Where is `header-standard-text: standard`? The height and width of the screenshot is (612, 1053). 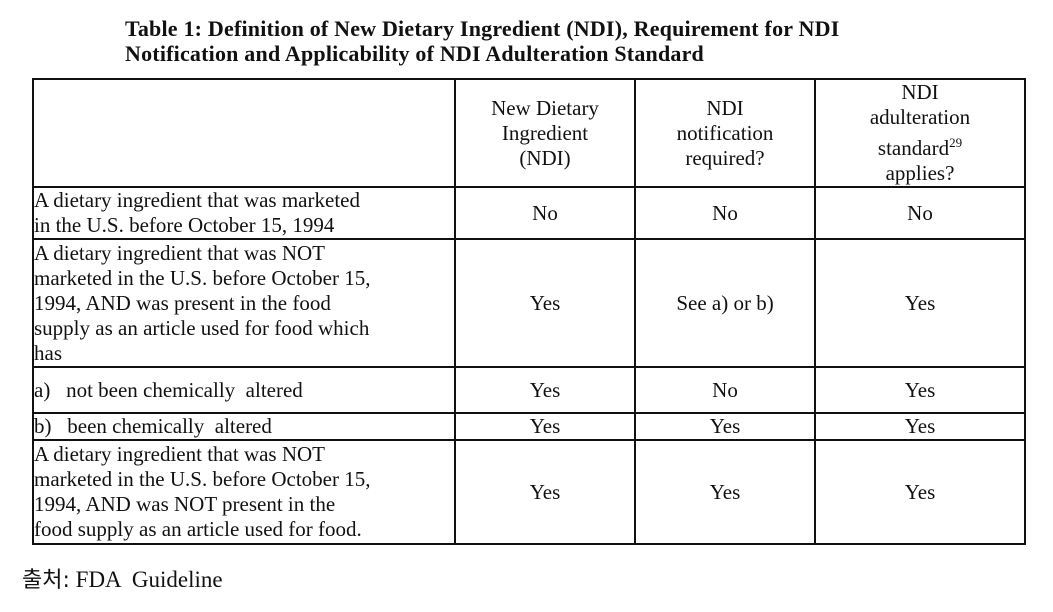 header-standard-text: standard is located at coordinates (913, 148).